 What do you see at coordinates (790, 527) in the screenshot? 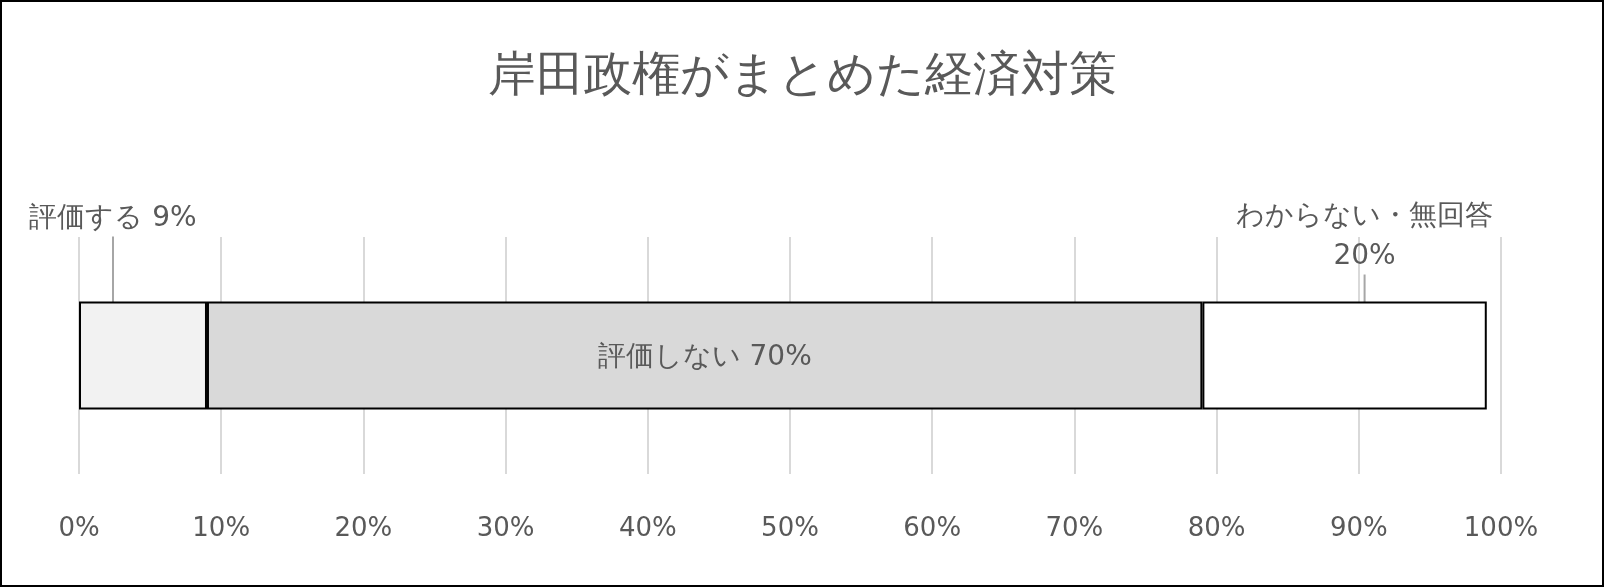
I see `x-tick-label: 50%` at bounding box center [790, 527].